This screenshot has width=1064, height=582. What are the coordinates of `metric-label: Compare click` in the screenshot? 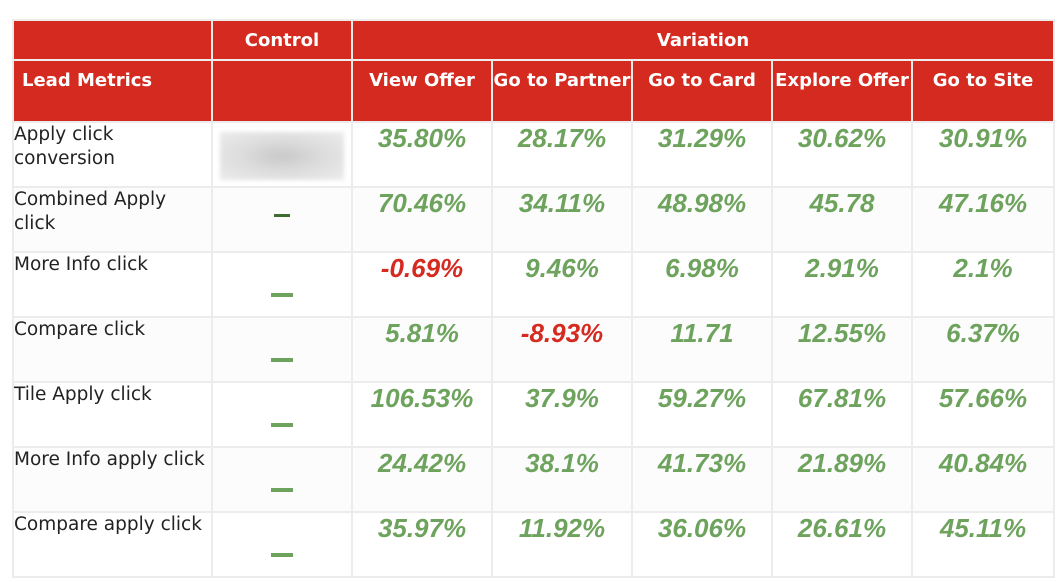 It's located at (112, 349).